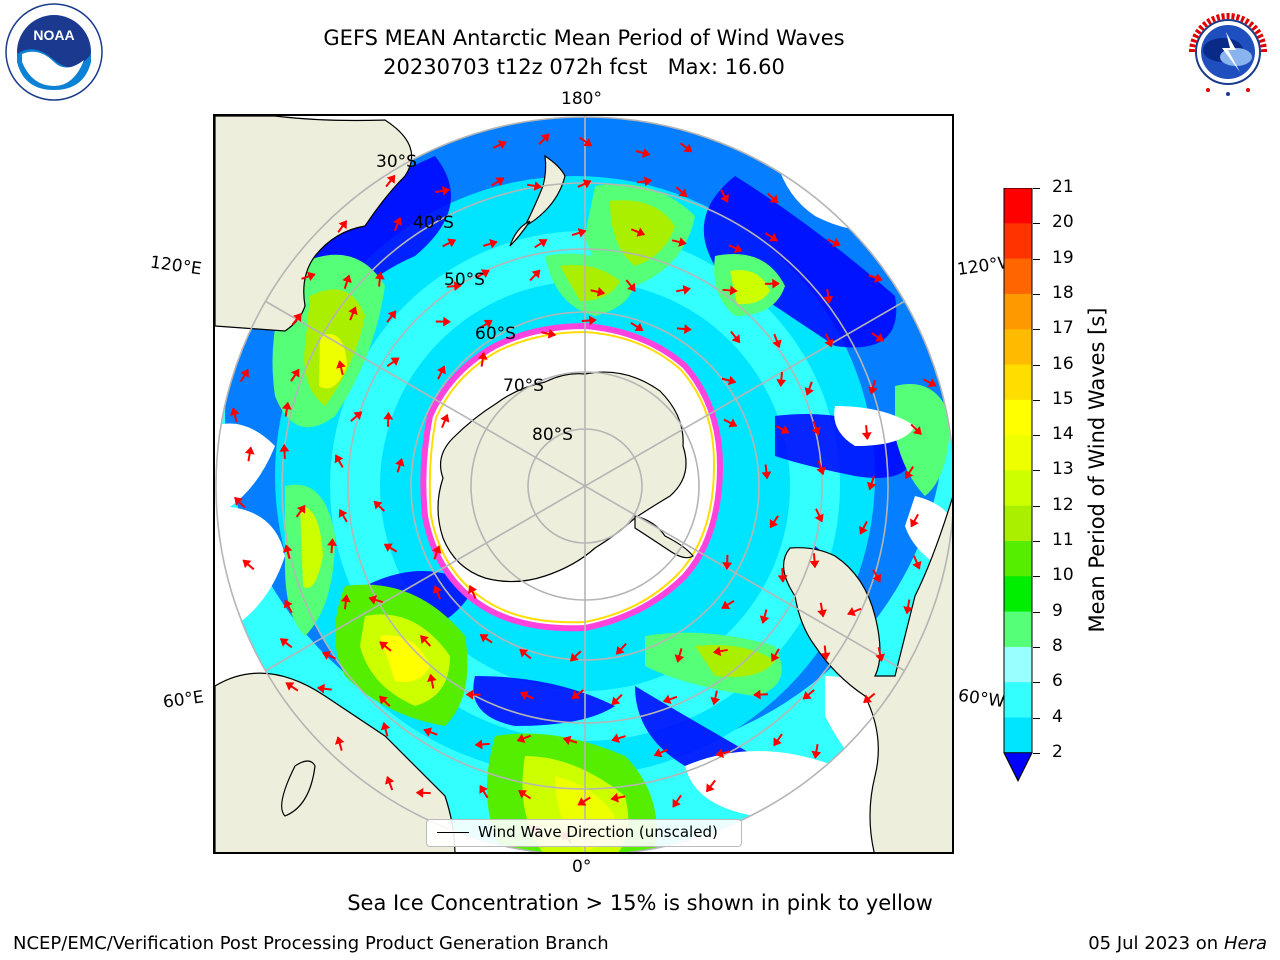 This screenshot has height=960, width=1280. What do you see at coordinates (1057, 610) in the screenshot?
I see `colorbar-tick-label: 9` at bounding box center [1057, 610].